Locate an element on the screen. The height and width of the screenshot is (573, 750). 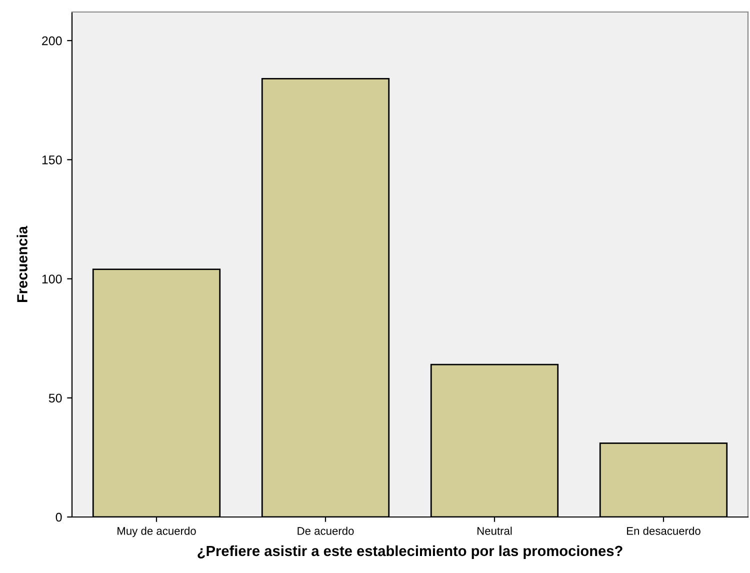
y-tick-label: 200 is located at coordinates (52, 41).